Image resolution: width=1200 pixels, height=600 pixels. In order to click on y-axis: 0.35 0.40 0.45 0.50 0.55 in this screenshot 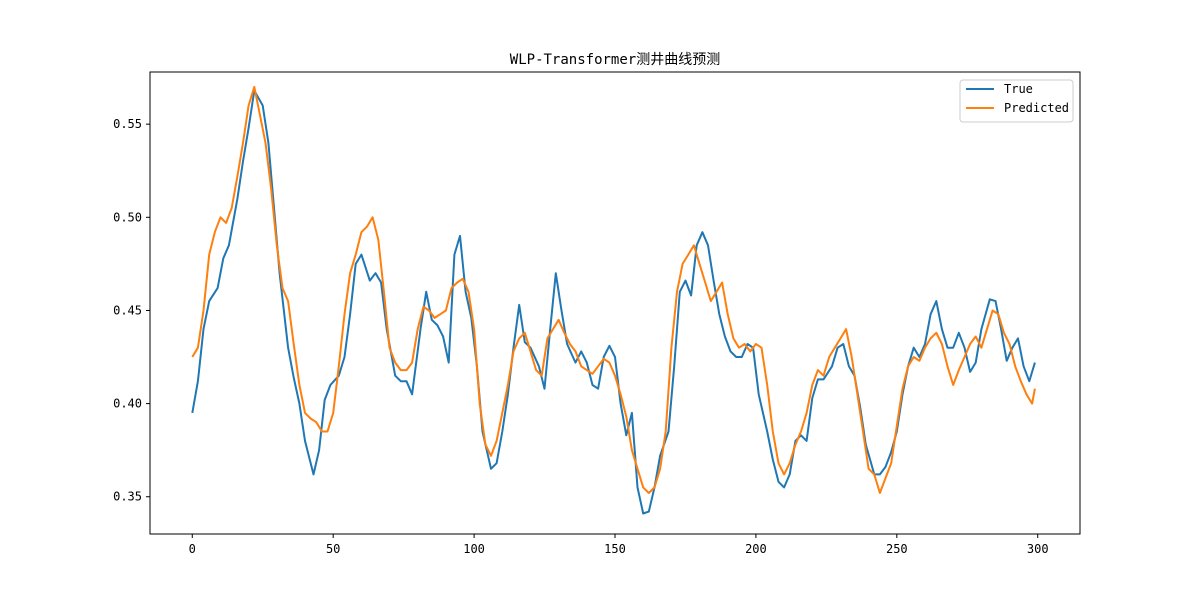, I will do `click(131, 310)`.